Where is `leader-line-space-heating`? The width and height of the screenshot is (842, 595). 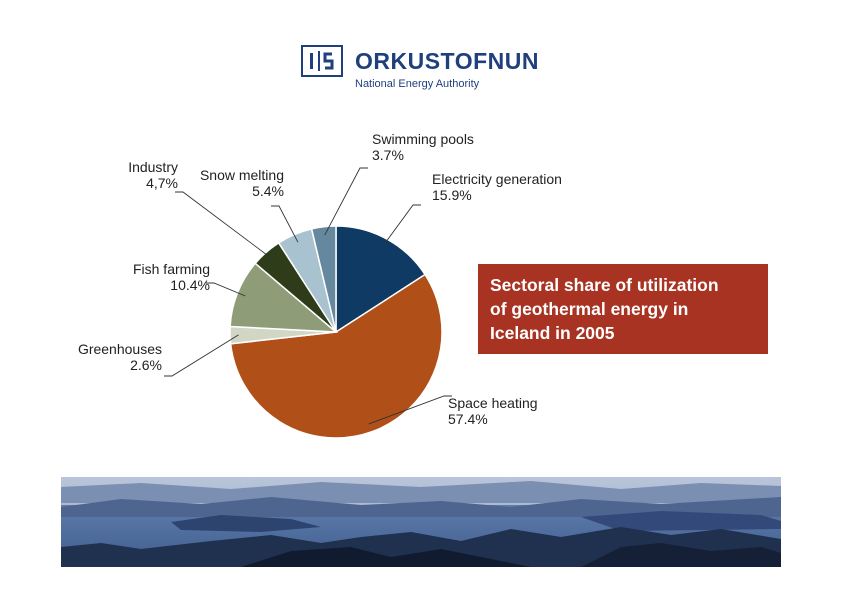
leader-line-space-heating is located at coordinates (410, 410).